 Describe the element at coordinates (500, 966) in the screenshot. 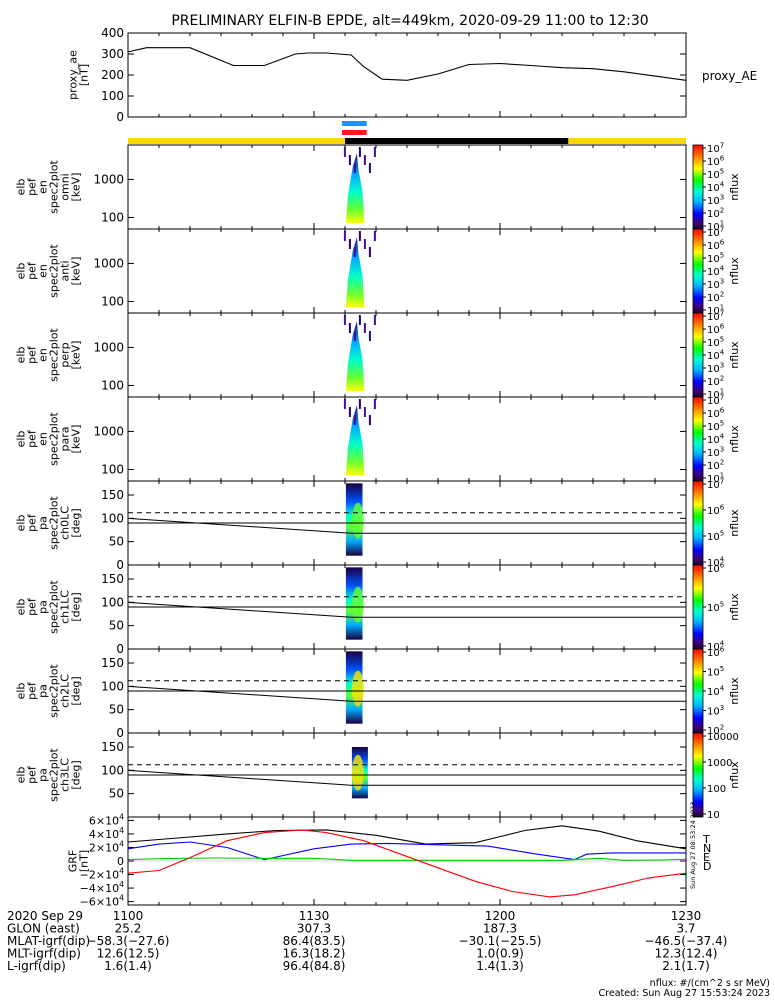

I see `footer-value: 1.4(1.3)` at that location.